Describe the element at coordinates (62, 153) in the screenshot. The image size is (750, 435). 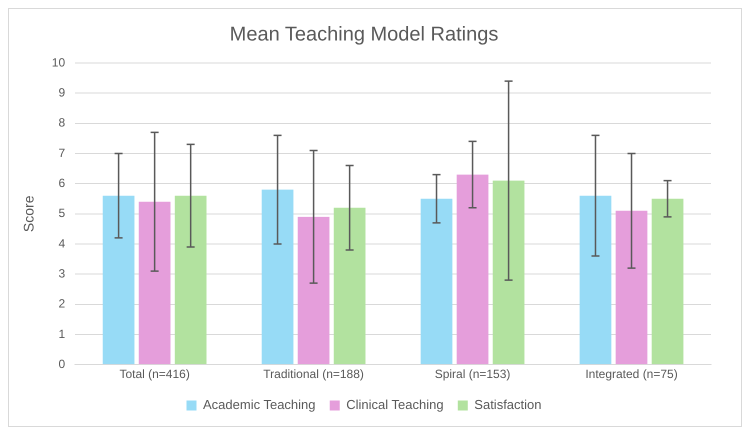
I see `y-tick-label: 7` at that location.